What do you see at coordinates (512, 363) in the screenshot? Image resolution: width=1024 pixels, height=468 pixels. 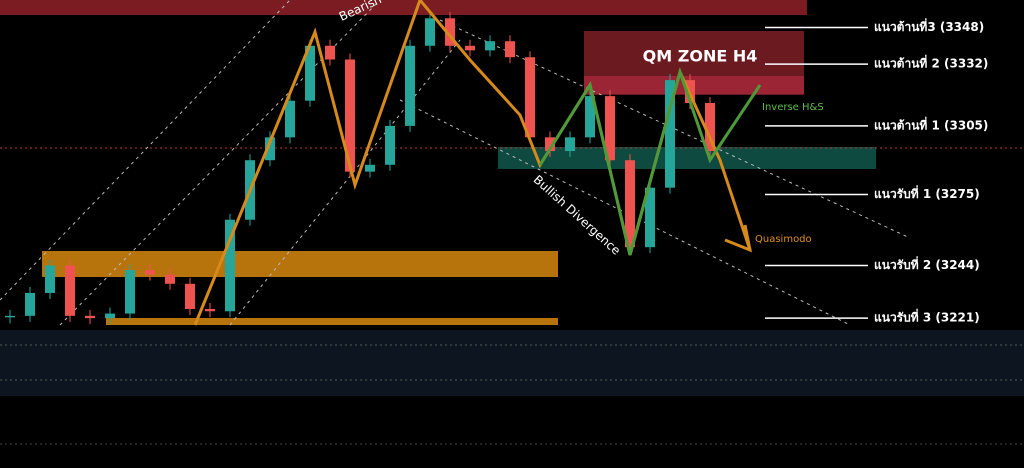 I see `rsi-pane` at bounding box center [512, 363].